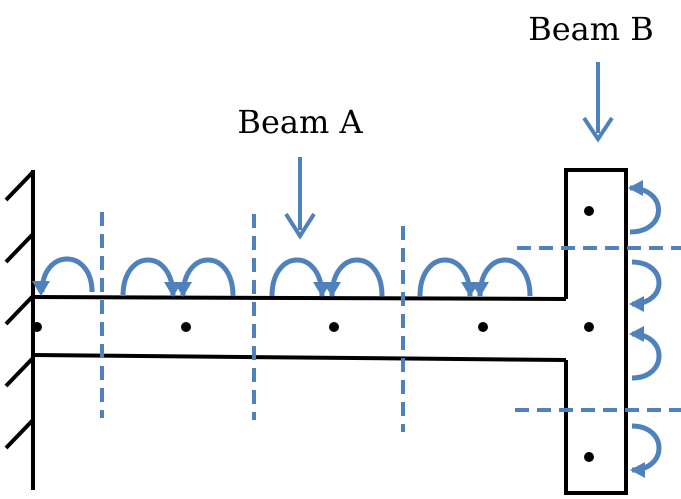 The height and width of the screenshot is (499, 681). I want to click on beam-b, so click(596, 331).